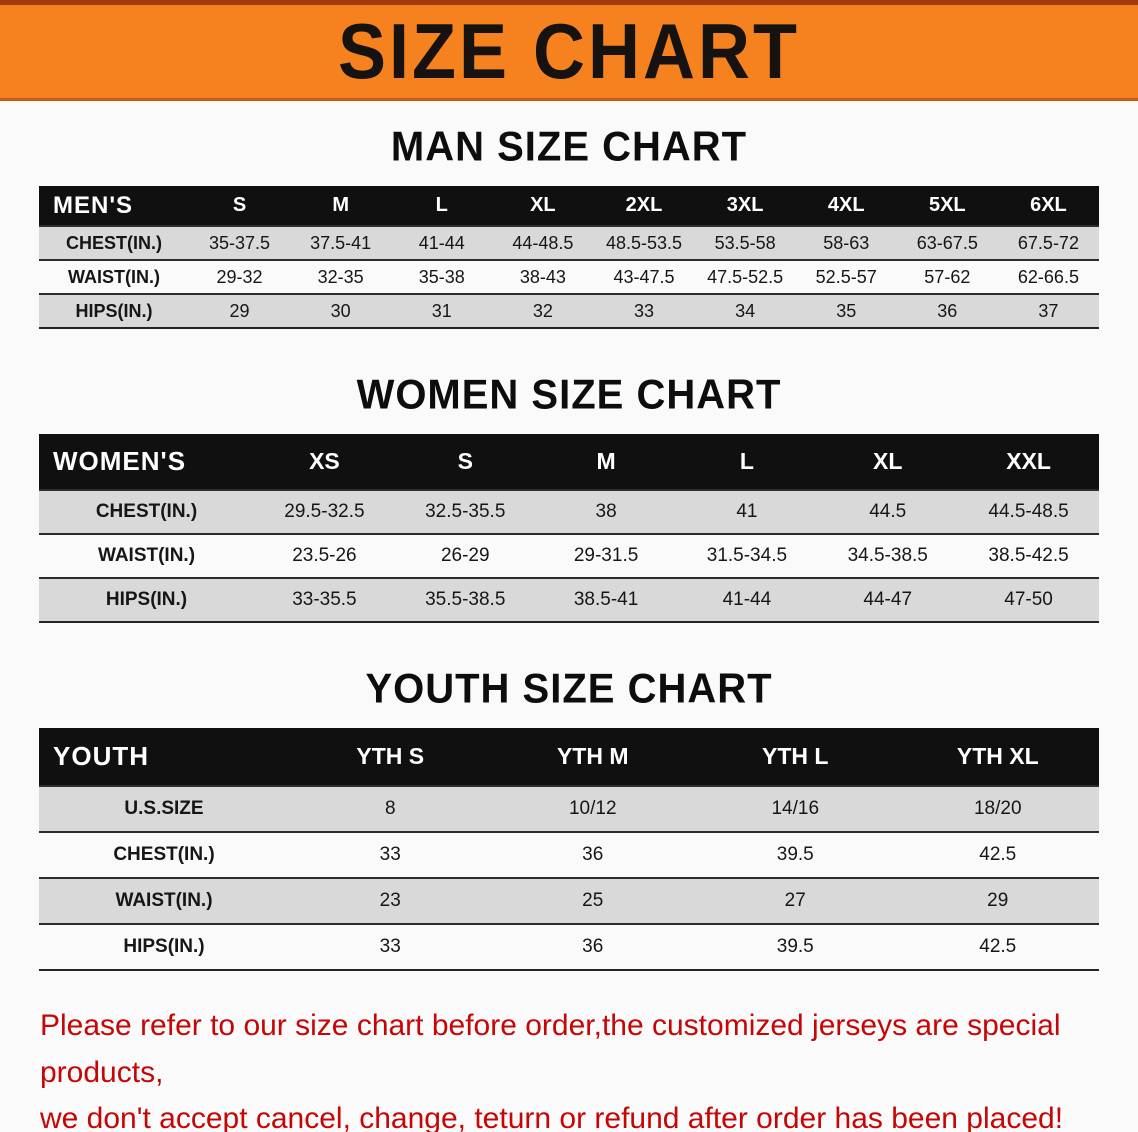 The image size is (1138, 1132). What do you see at coordinates (101, 756) in the screenshot?
I see `youth-corner-label: YOUTH` at bounding box center [101, 756].